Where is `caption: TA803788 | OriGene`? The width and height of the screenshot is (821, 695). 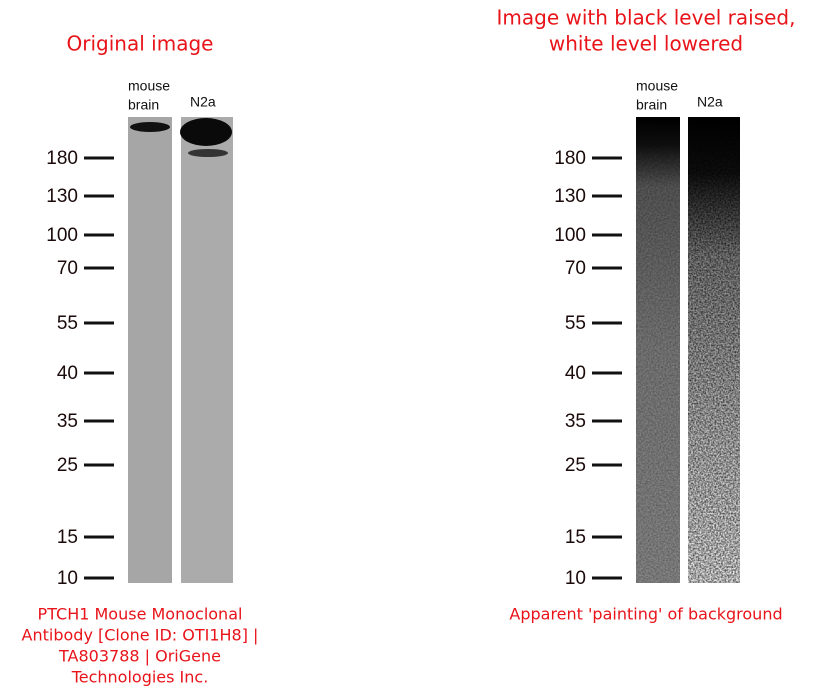 caption: TA803788 | OriGene is located at coordinates (139, 656).